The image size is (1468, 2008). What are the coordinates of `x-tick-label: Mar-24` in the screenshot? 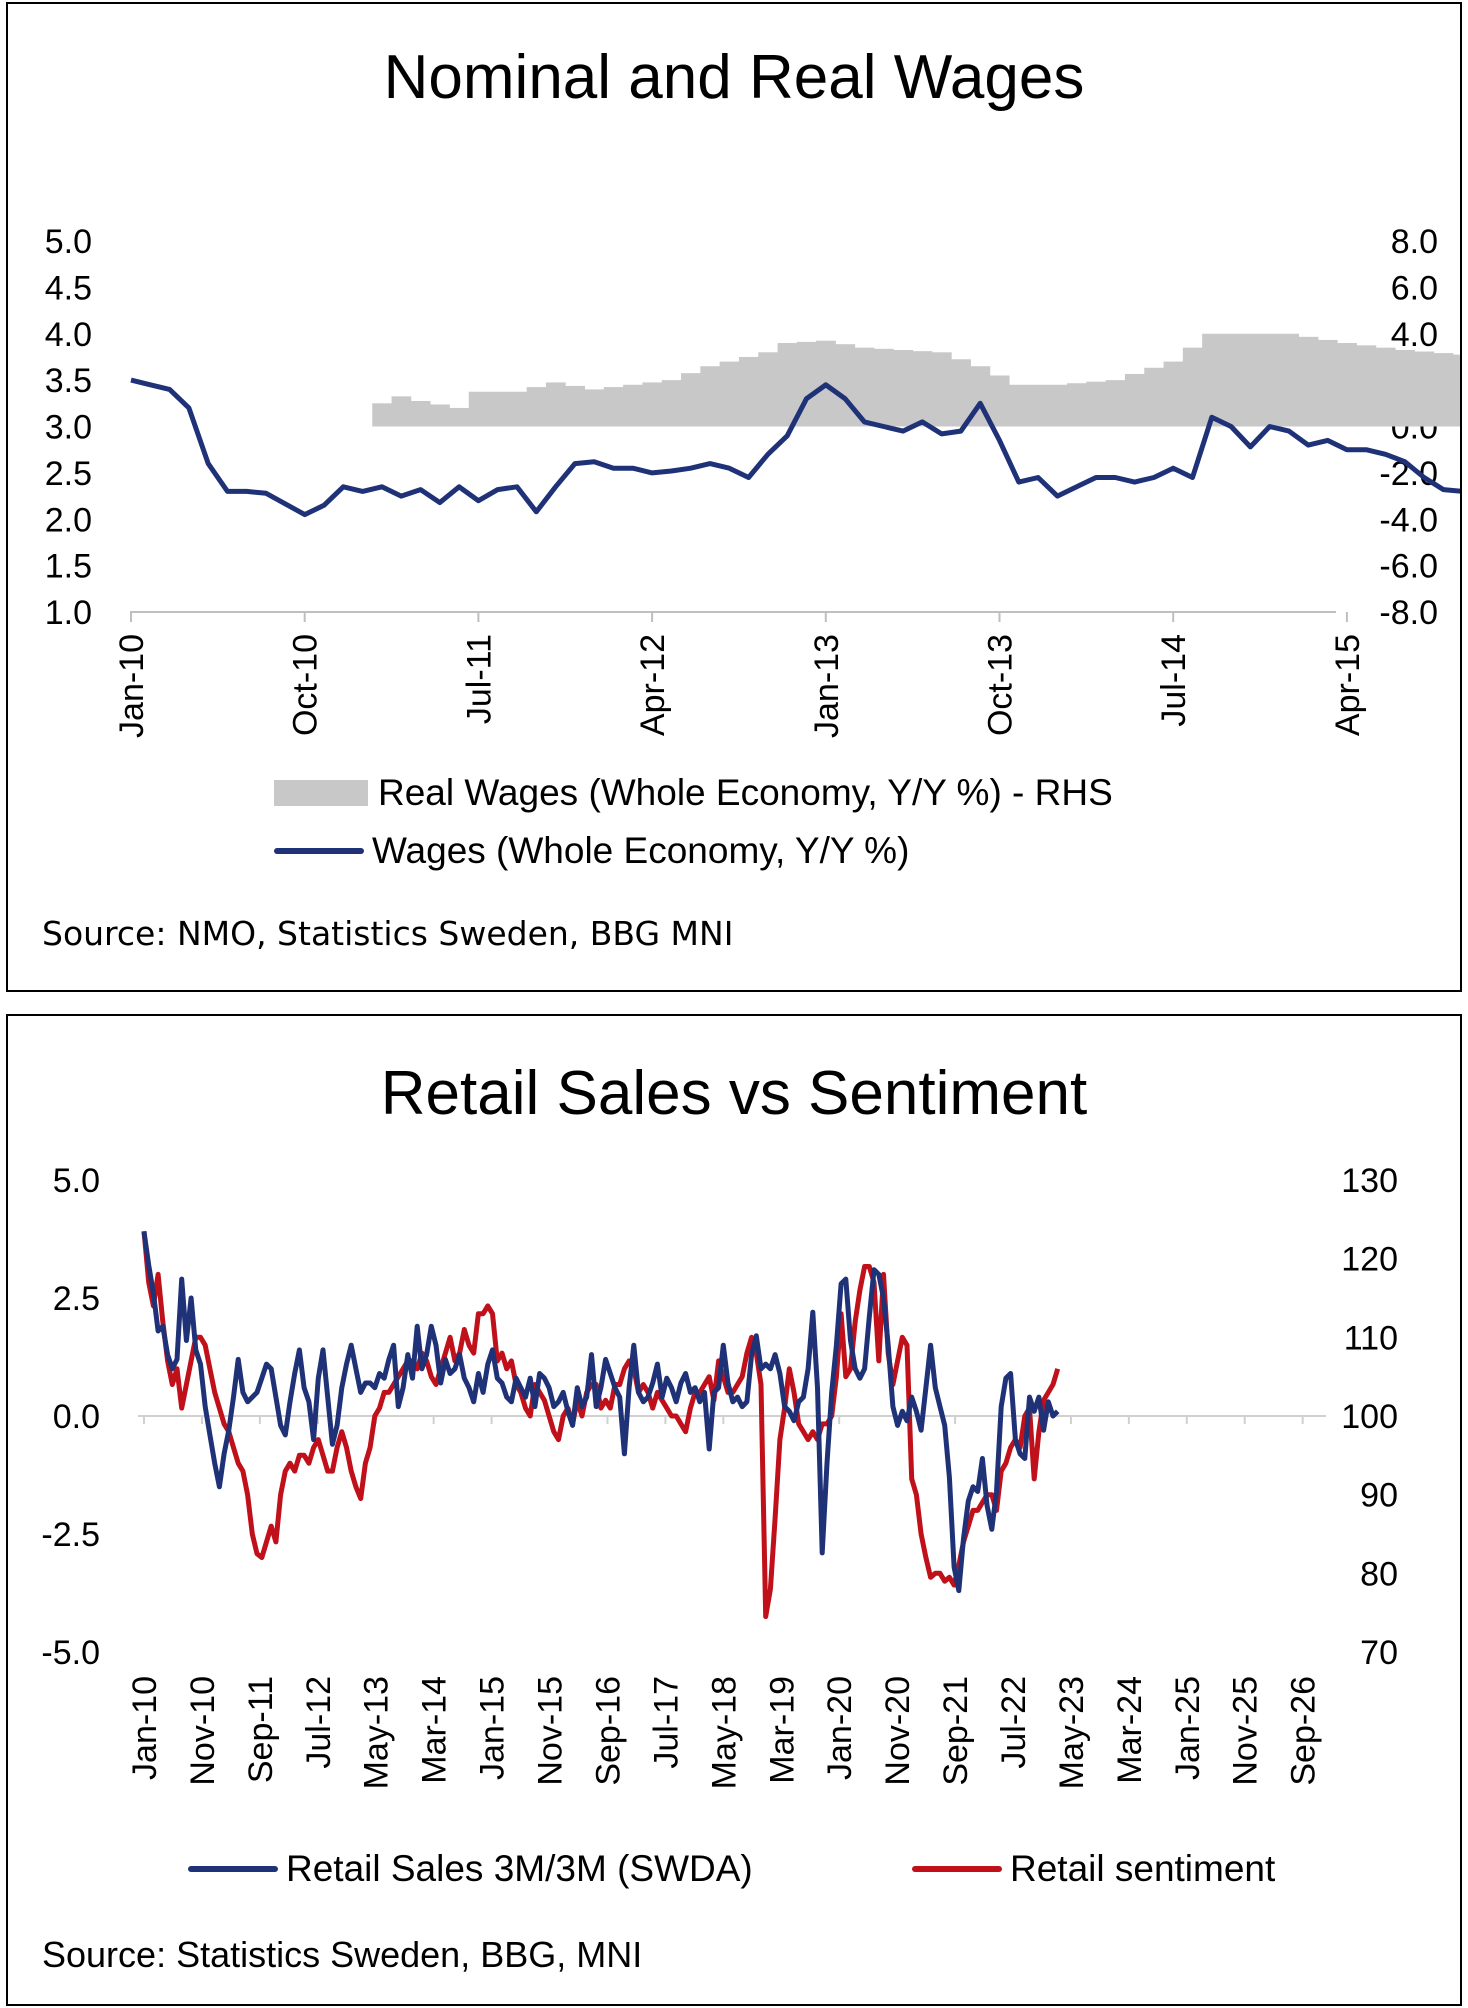 It's located at (1130, 1730).